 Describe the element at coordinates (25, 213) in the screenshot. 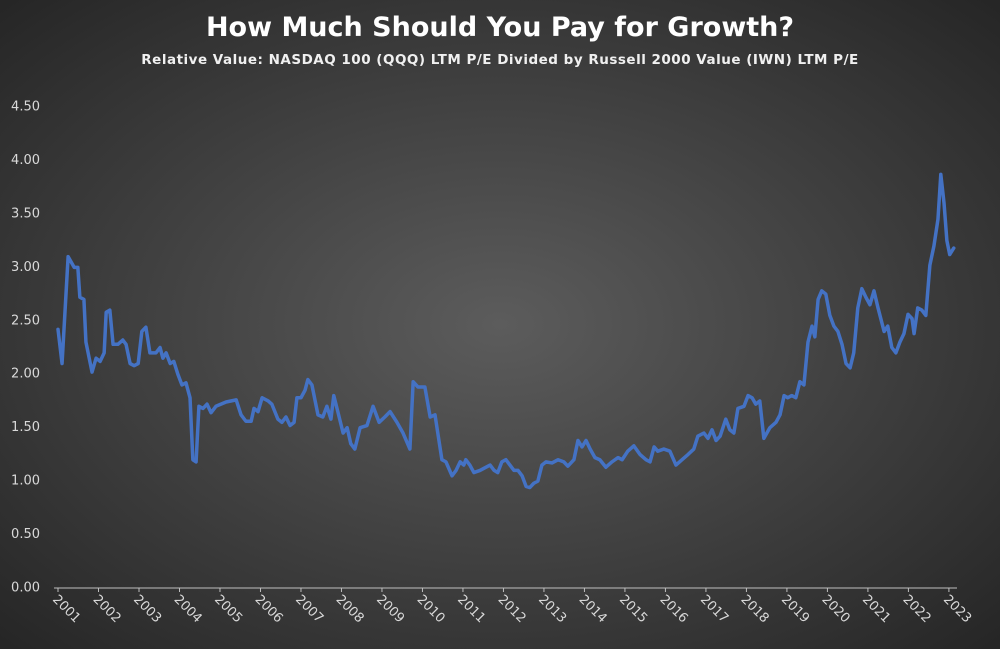

I see `y-tick-label: 3.50` at that location.